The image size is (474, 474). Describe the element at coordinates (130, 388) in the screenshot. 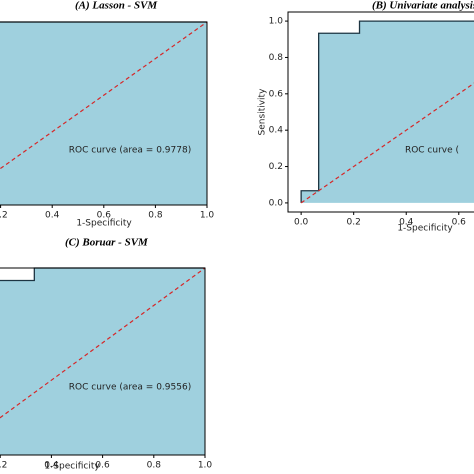

I see `legend-label: ROC curve (area = 0.9556)` at that location.